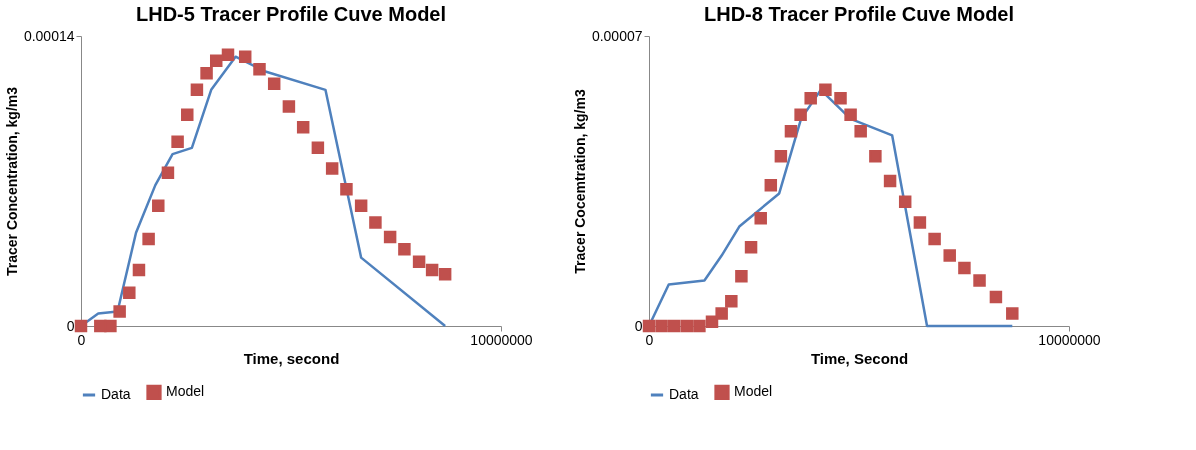 This screenshot has width=1196, height=450. What do you see at coordinates (49, 35) in the screenshot?
I see `y-tick-label: 0.00014` at bounding box center [49, 35].